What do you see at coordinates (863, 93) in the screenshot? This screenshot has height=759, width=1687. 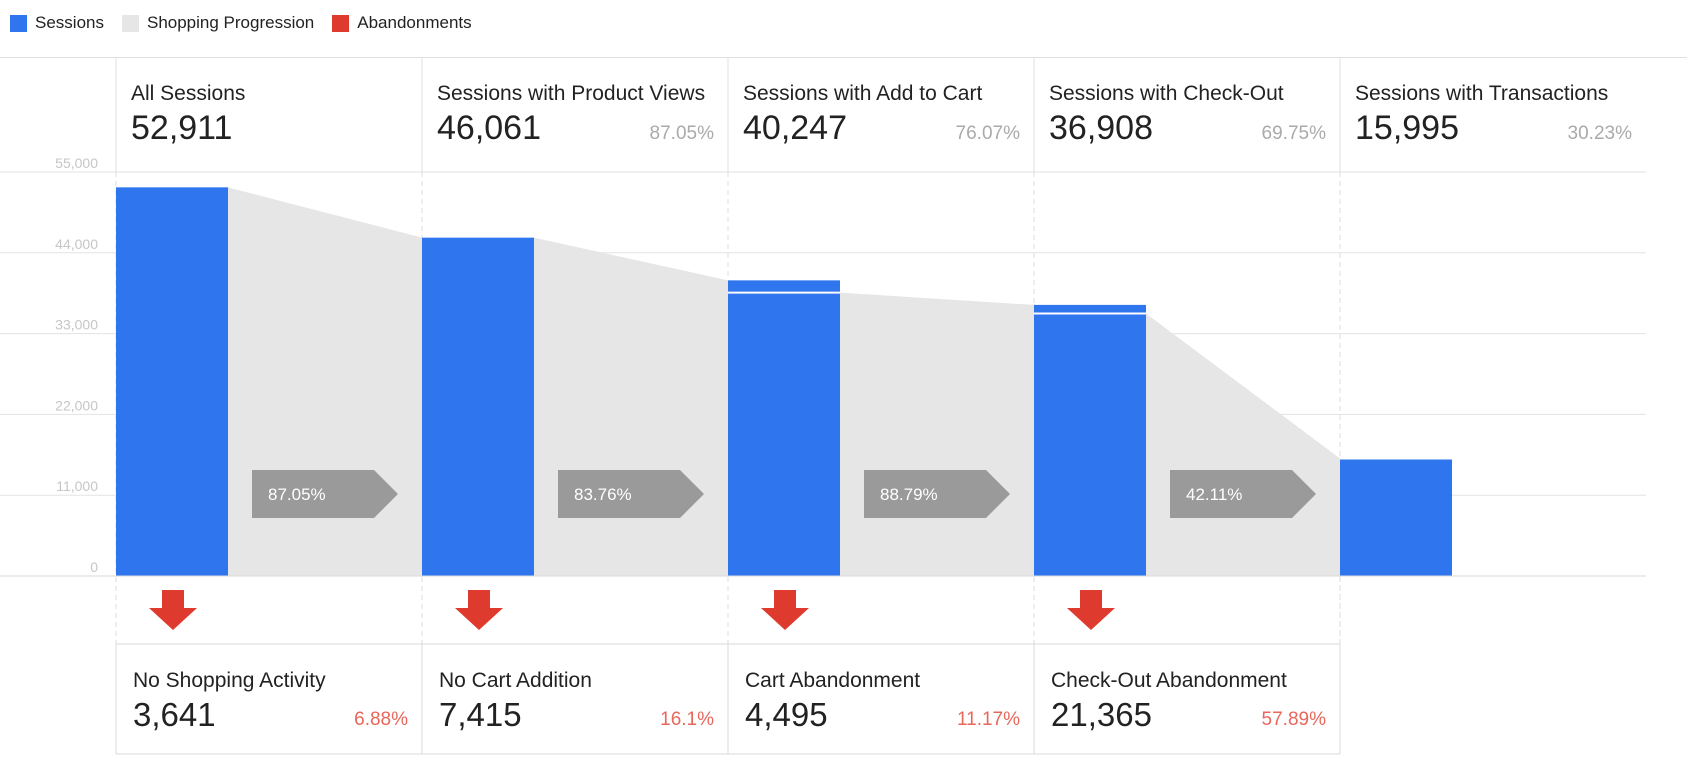 I see `step-name: Sessions with Add to Cart` at bounding box center [863, 93].